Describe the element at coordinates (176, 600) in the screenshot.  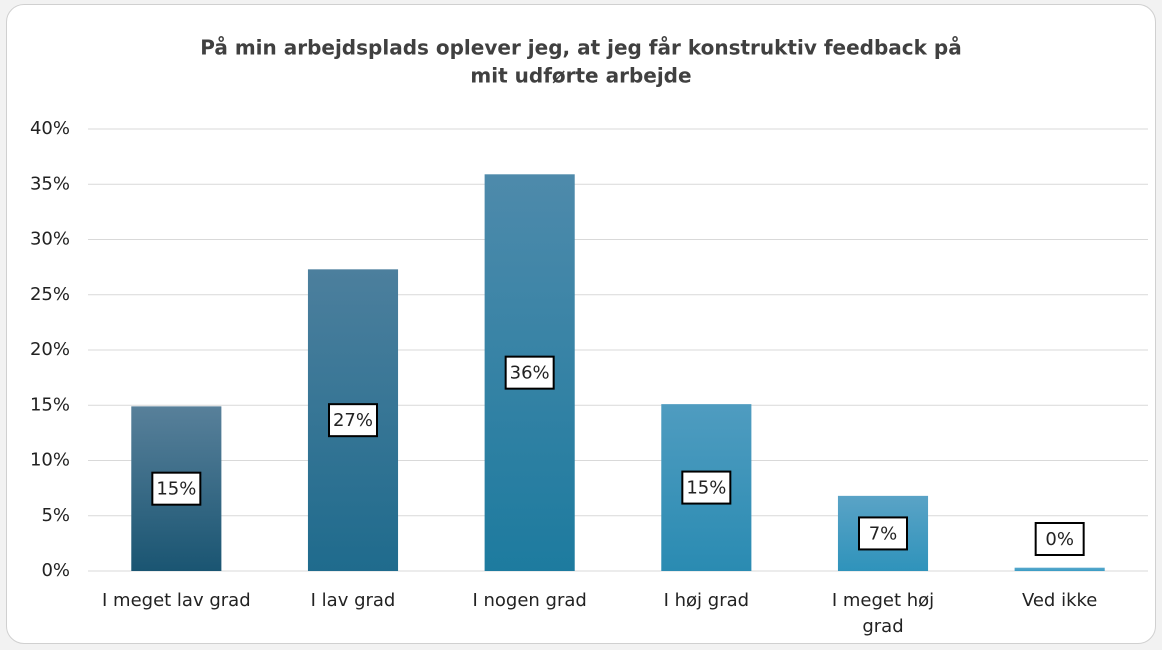
I see `x-tick-label: I meget lav grad` at that location.